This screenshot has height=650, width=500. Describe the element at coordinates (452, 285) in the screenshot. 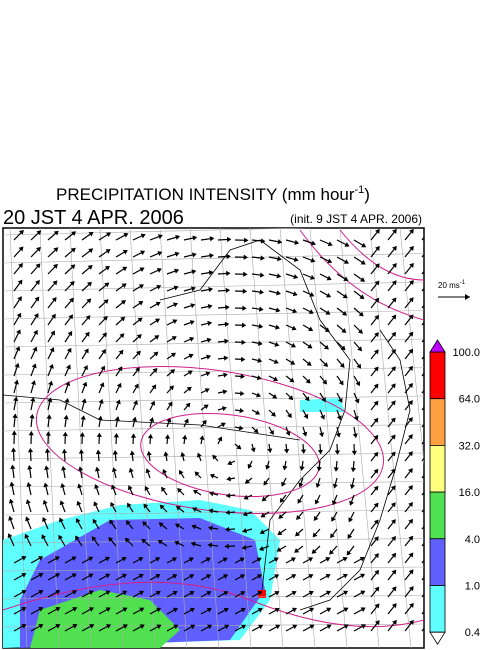

I see `wind-scale-label: 20 ms-1` at that location.